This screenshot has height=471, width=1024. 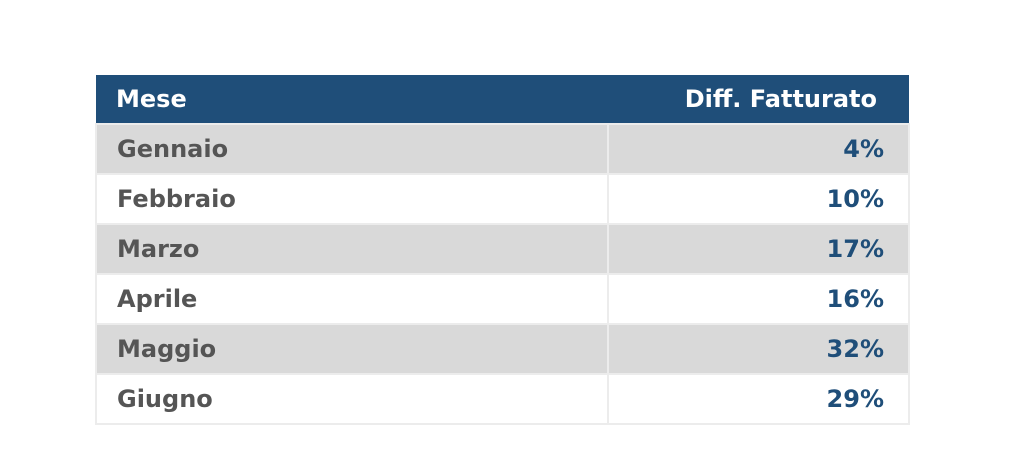 I want to click on table-row: Febbraio 10%, so click(x=502, y=199).